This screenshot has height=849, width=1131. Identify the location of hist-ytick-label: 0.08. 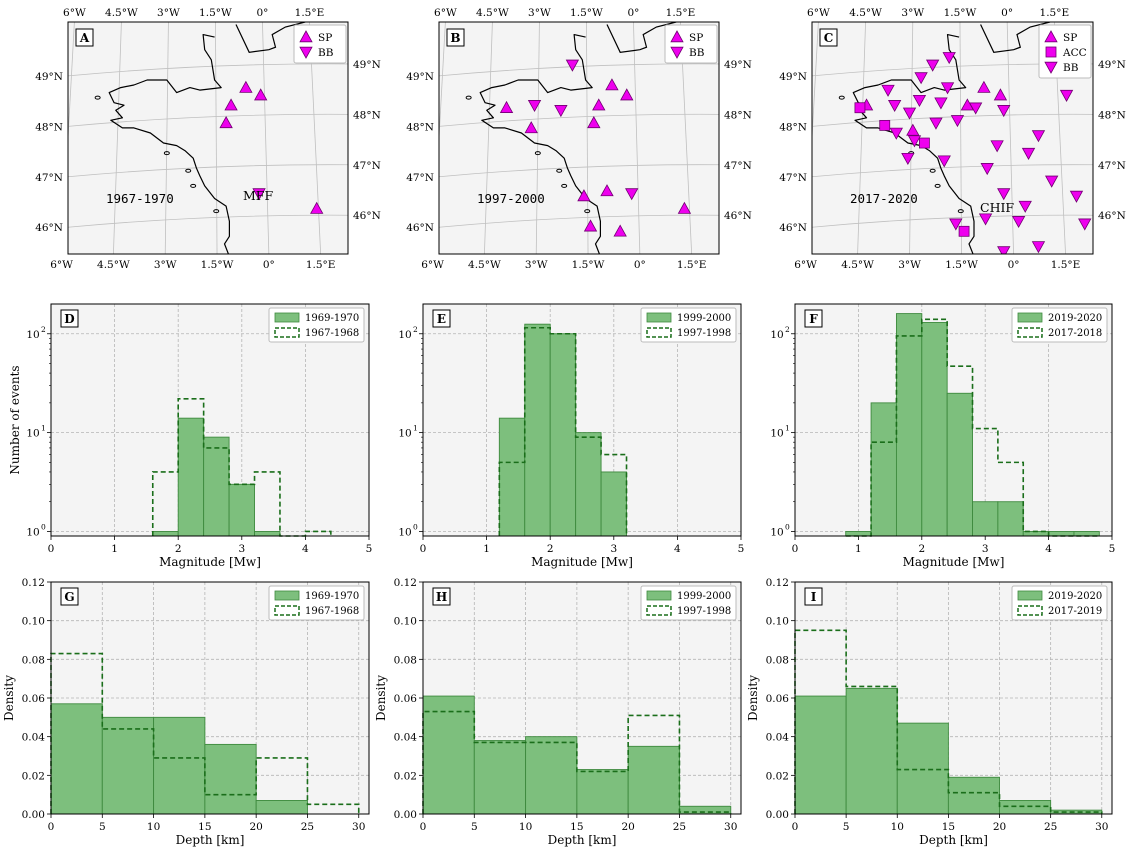
(777, 660).